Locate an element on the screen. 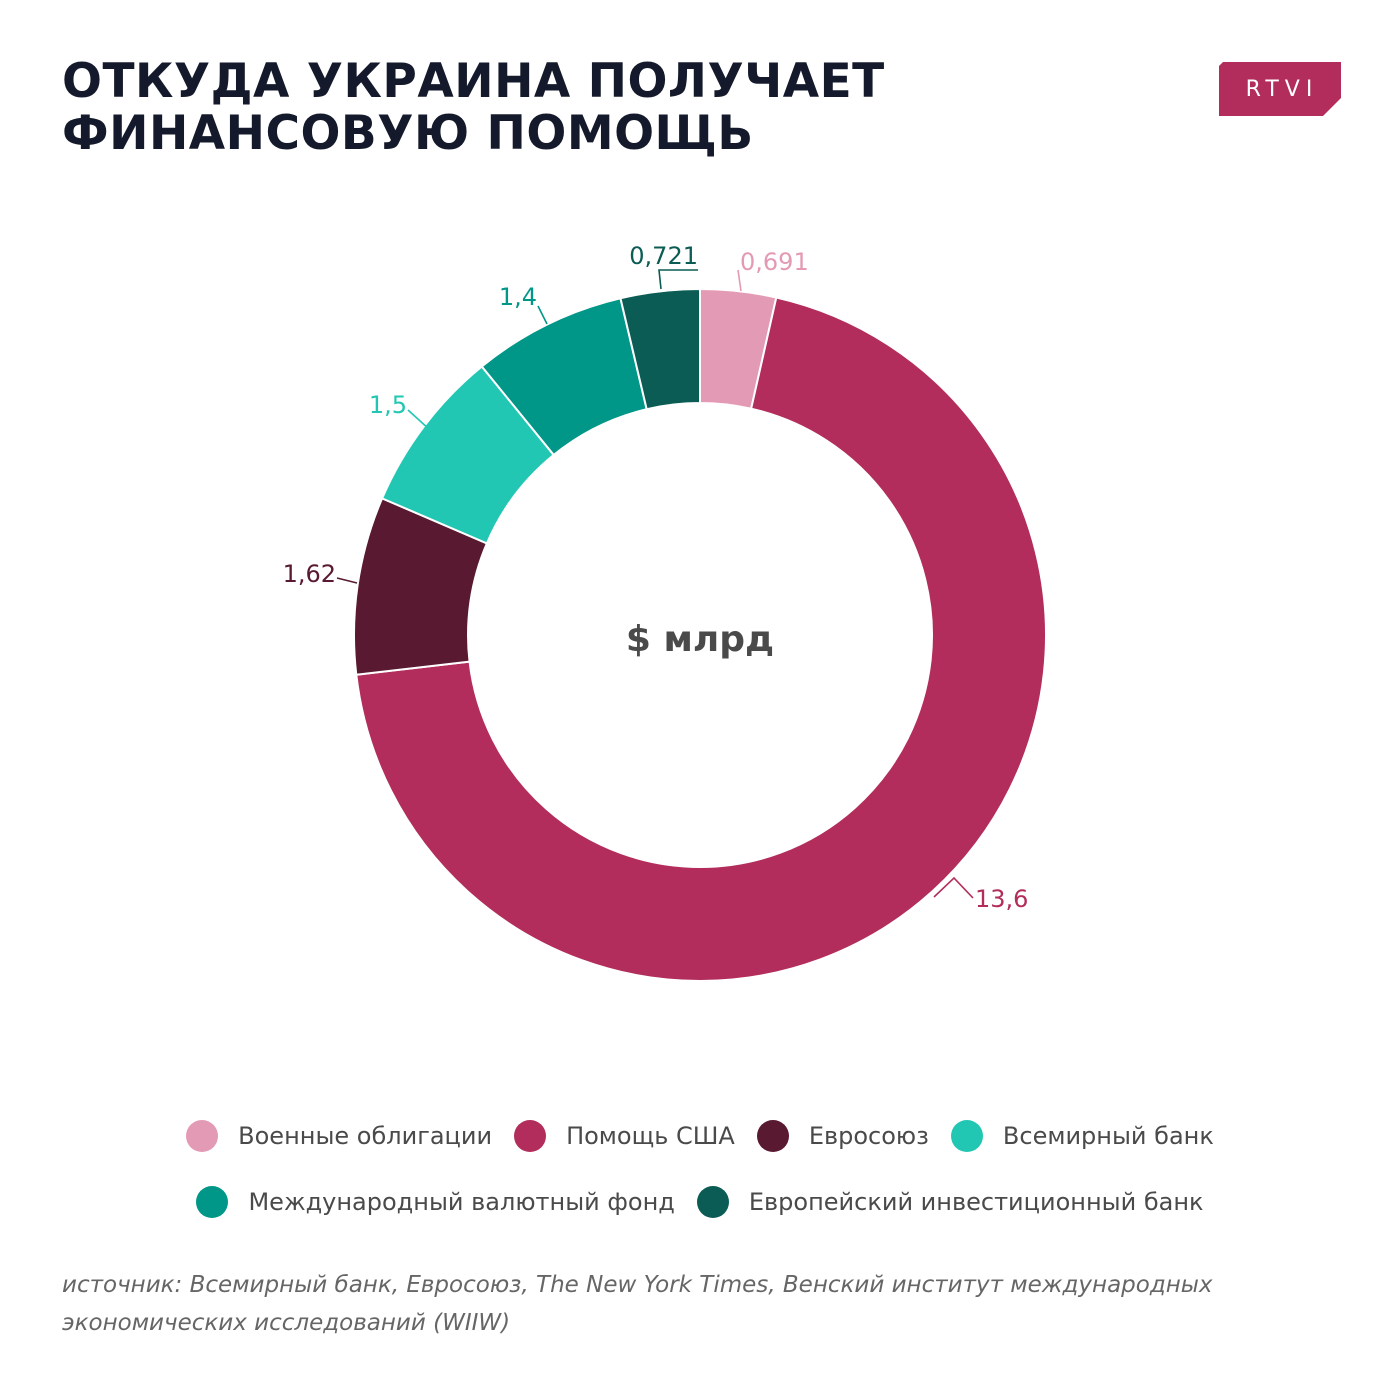  legend-item: Военные облигации is located at coordinates (339, 1136).